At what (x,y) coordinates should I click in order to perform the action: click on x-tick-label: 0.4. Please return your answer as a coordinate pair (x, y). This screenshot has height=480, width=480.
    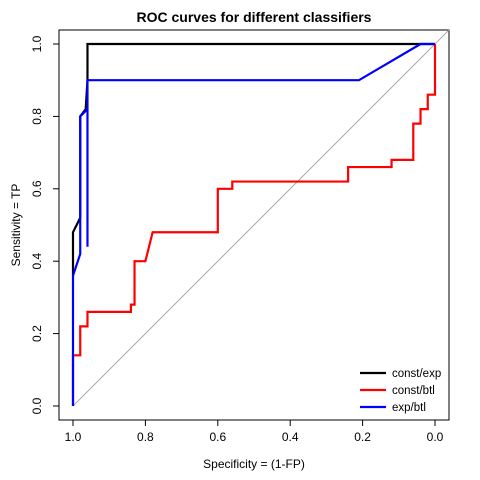
    Looking at the image, I should click on (290, 437).